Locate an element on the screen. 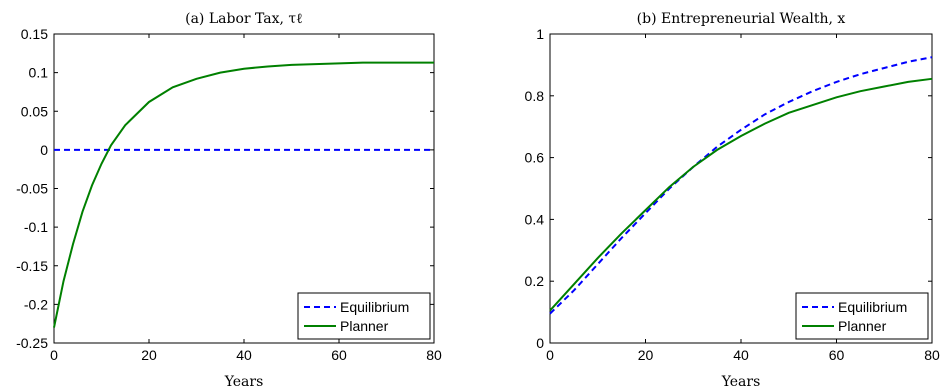 The height and width of the screenshot is (391, 950). y-tick-label: -0.2 is located at coordinates (36, 304).